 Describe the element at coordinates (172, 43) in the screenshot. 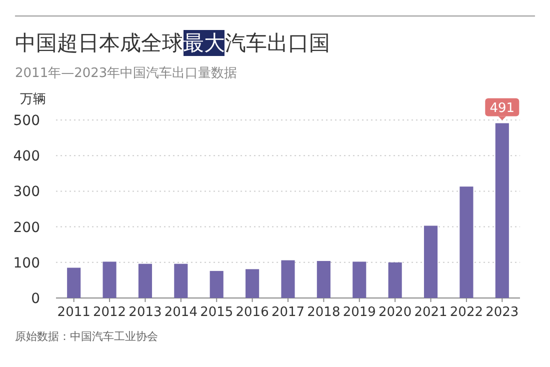

I see `chart-title: 中国超日本成全球最大汽车出口国` at that location.